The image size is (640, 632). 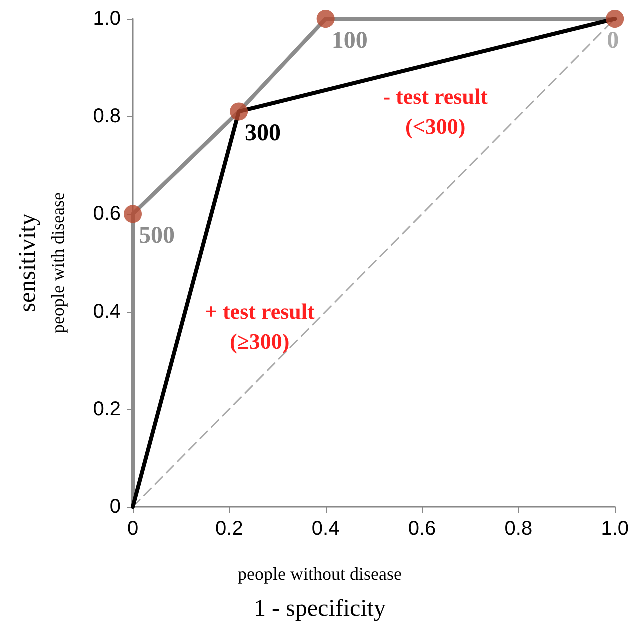 What do you see at coordinates (107, 311) in the screenshot?
I see `y-tick-label: 0.4` at bounding box center [107, 311].